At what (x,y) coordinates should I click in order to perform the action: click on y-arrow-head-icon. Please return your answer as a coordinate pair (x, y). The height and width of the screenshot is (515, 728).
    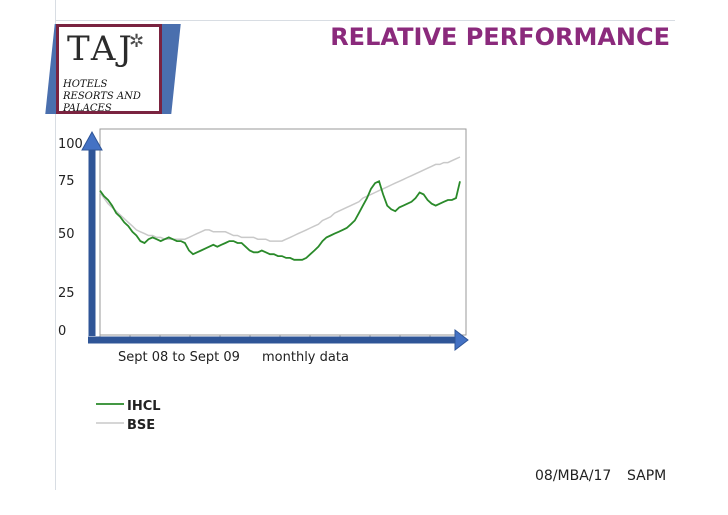
    Looking at the image, I should click on (92, 140).